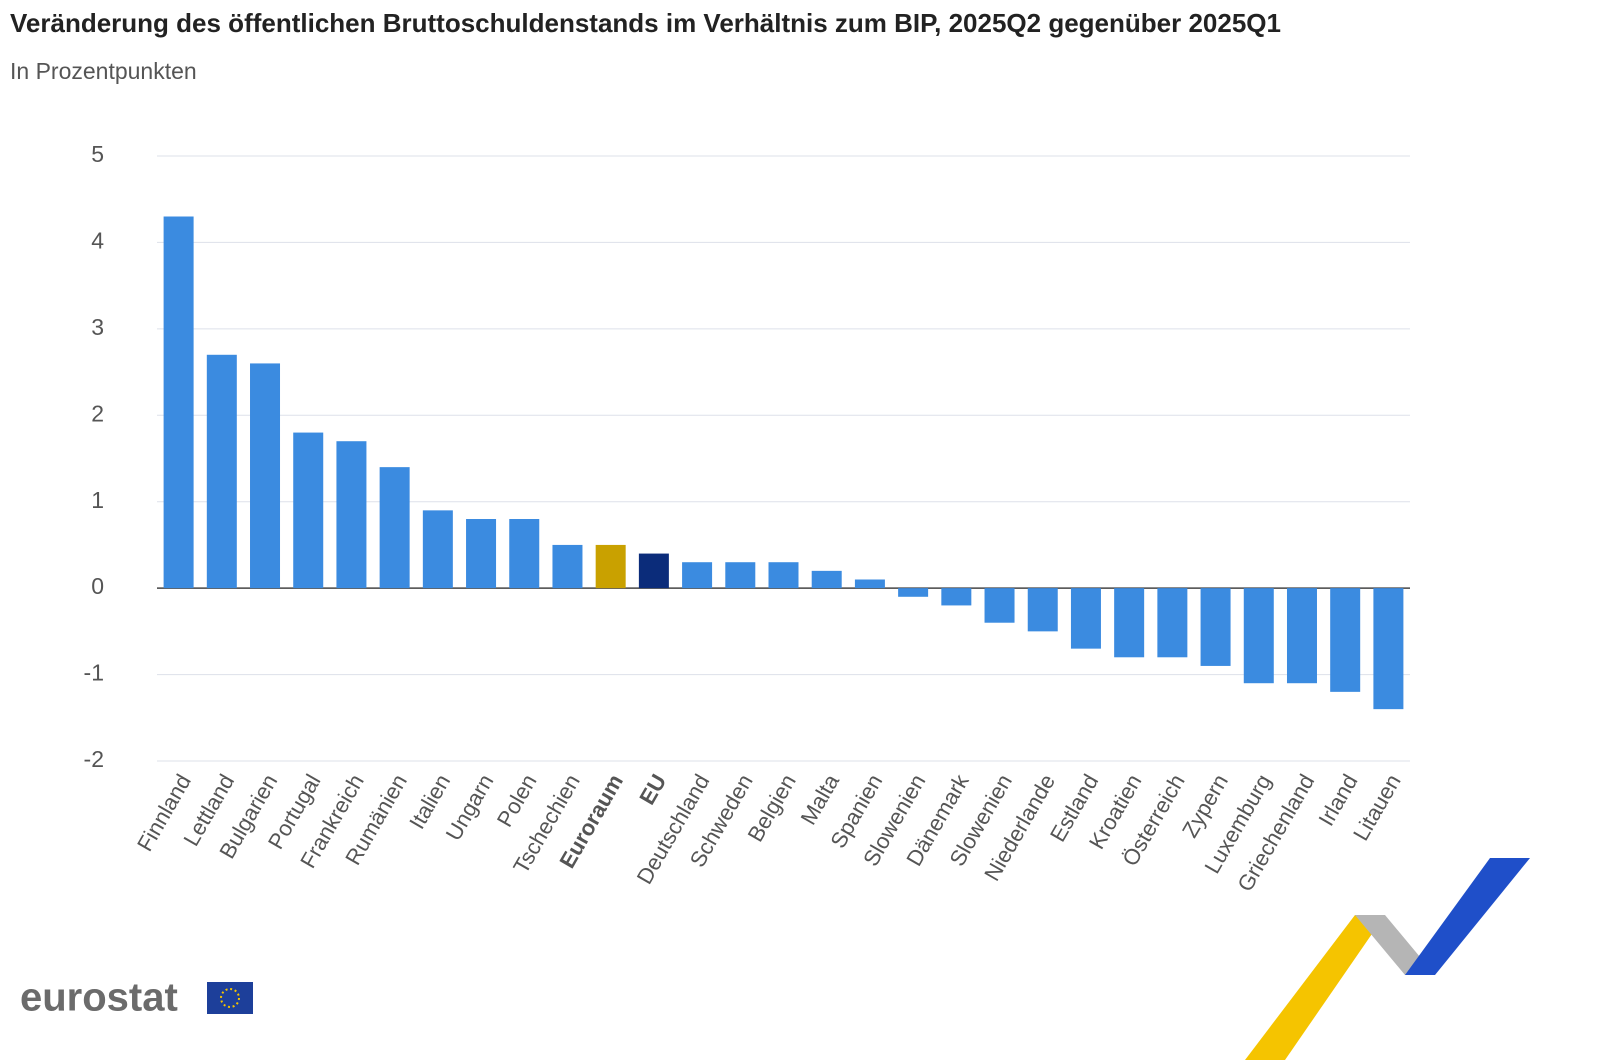  I want to click on y-tick-label: -2, so click(94, 759).